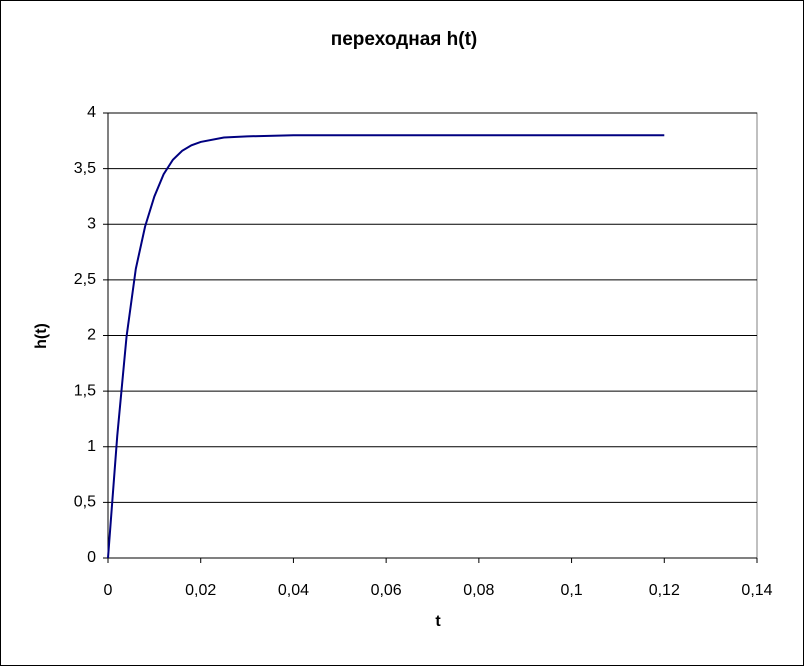 This screenshot has width=804, height=666. I want to click on y-tick-label: 3, so click(91, 223).